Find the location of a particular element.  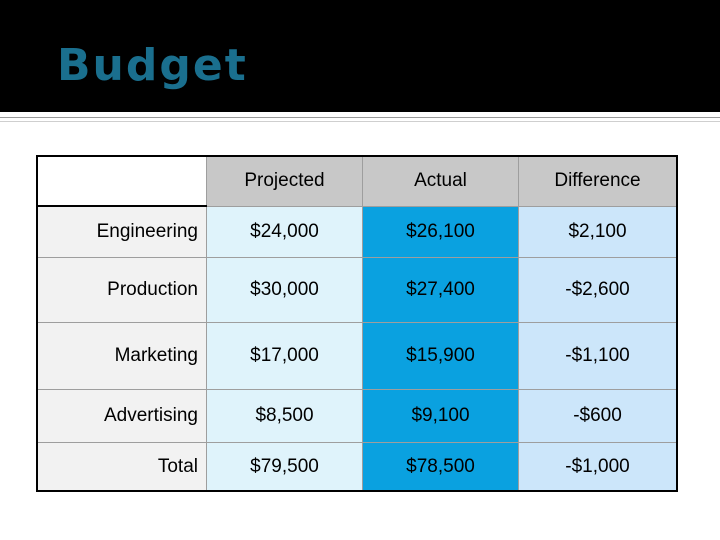

row-label: Advertising is located at coordinates (121, 416).